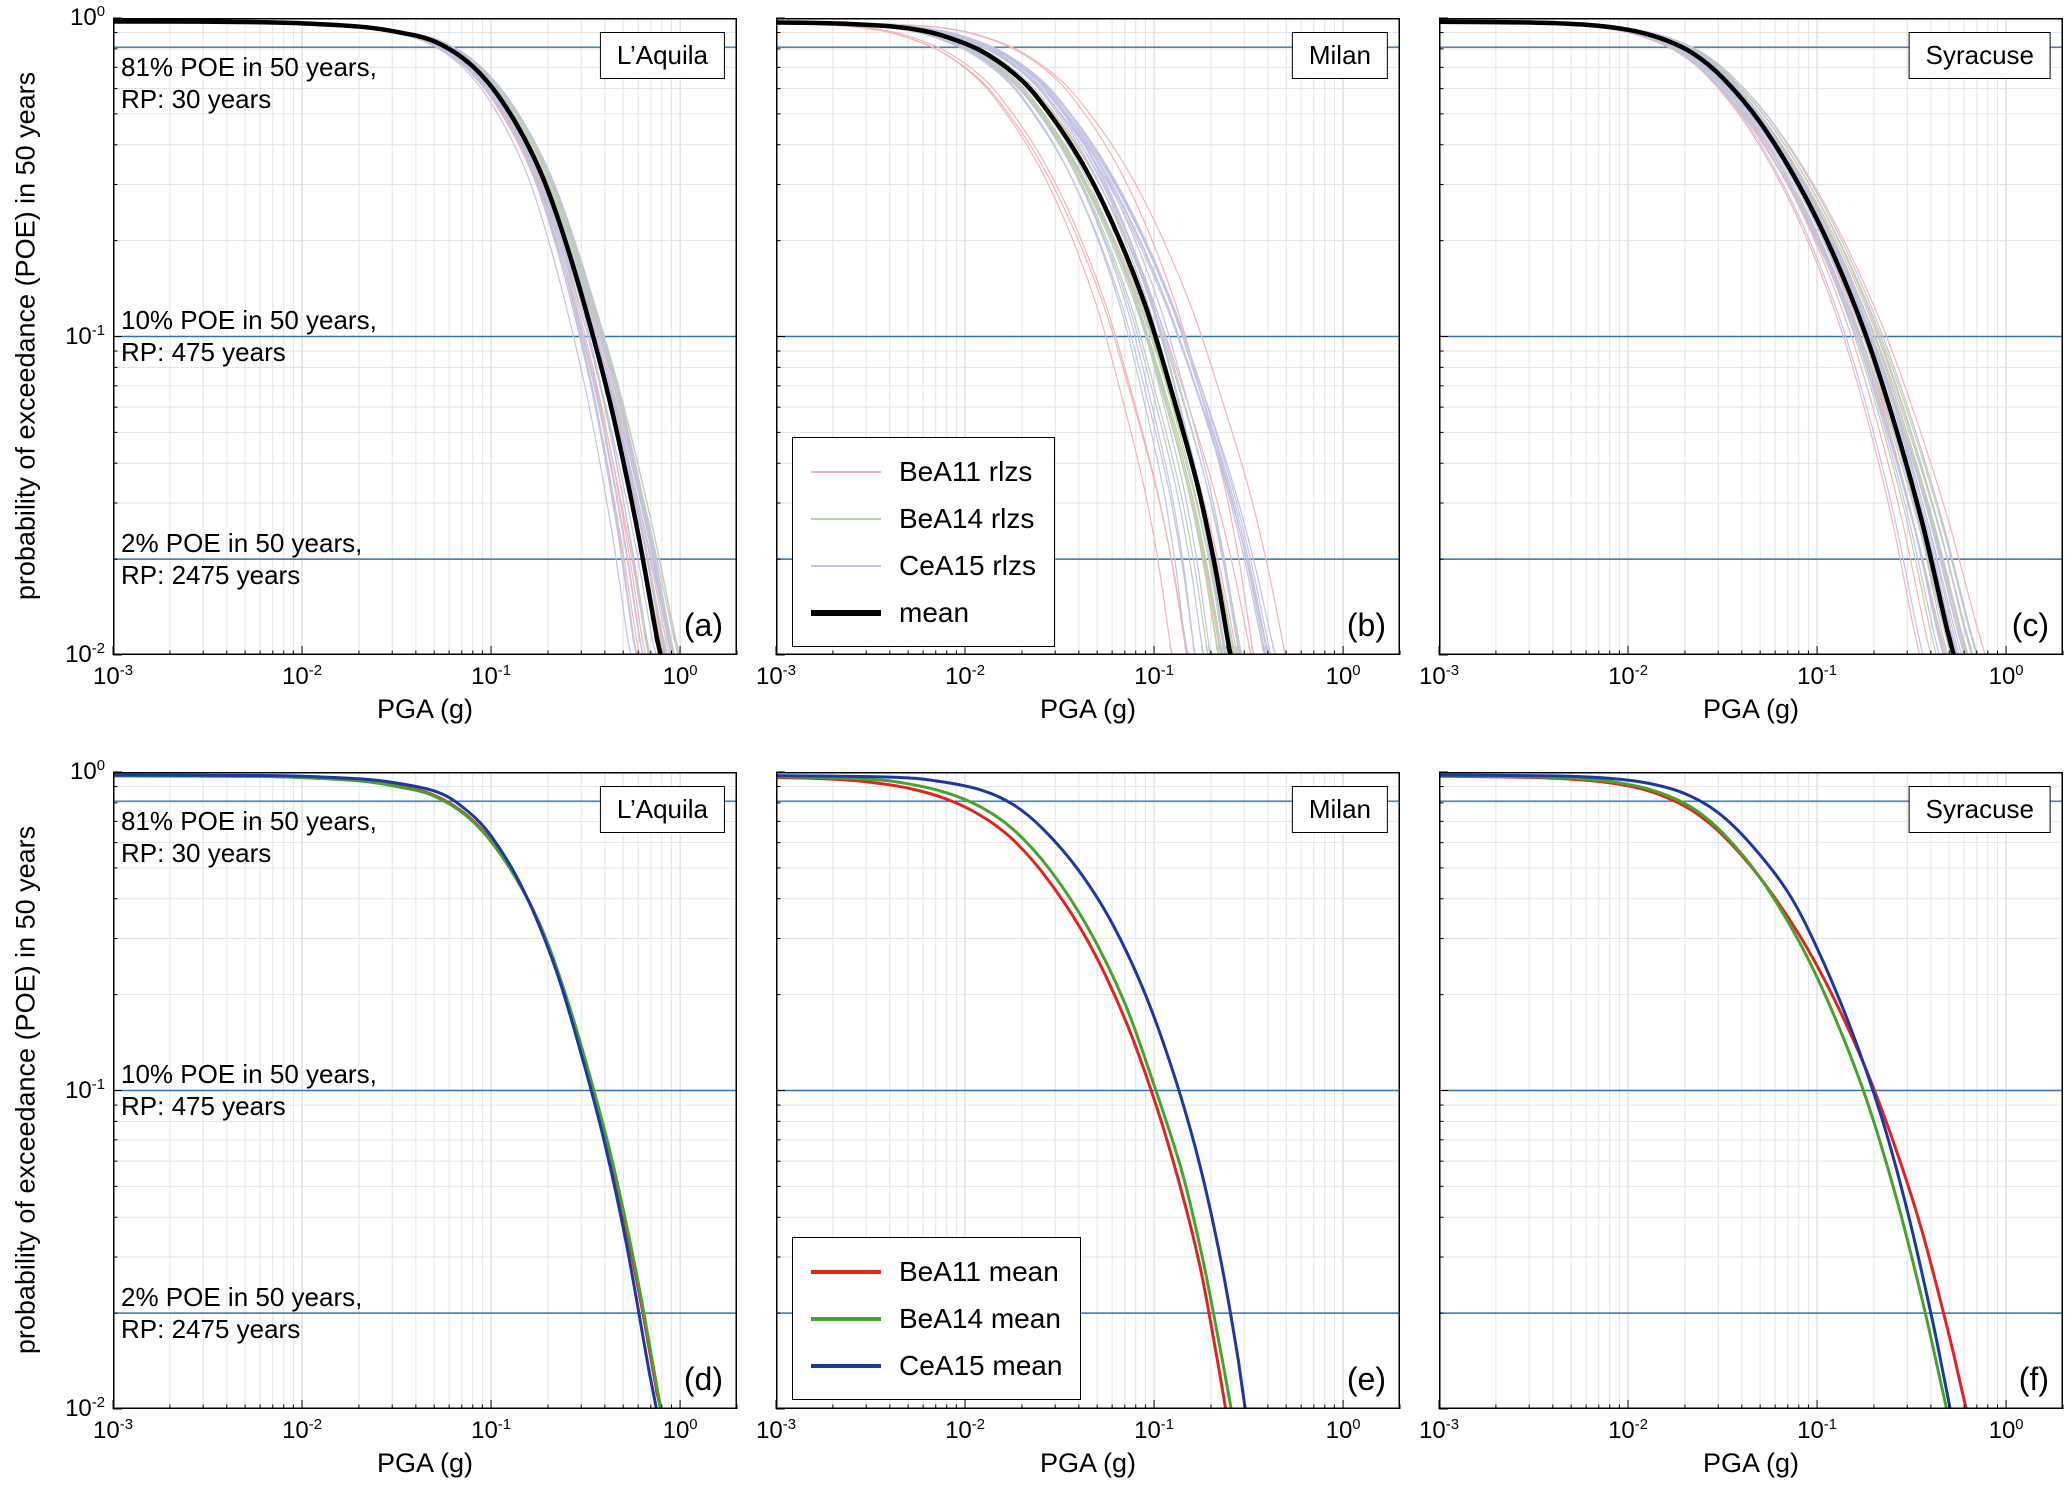 The height and width of the screenshot is (1502, 2067). Describe the element at coordinates (241, 1313) in the screenshot. I see `poe-annotation-2-bottom: 2% POE in 50 years, RP: 2475 years` at that location.